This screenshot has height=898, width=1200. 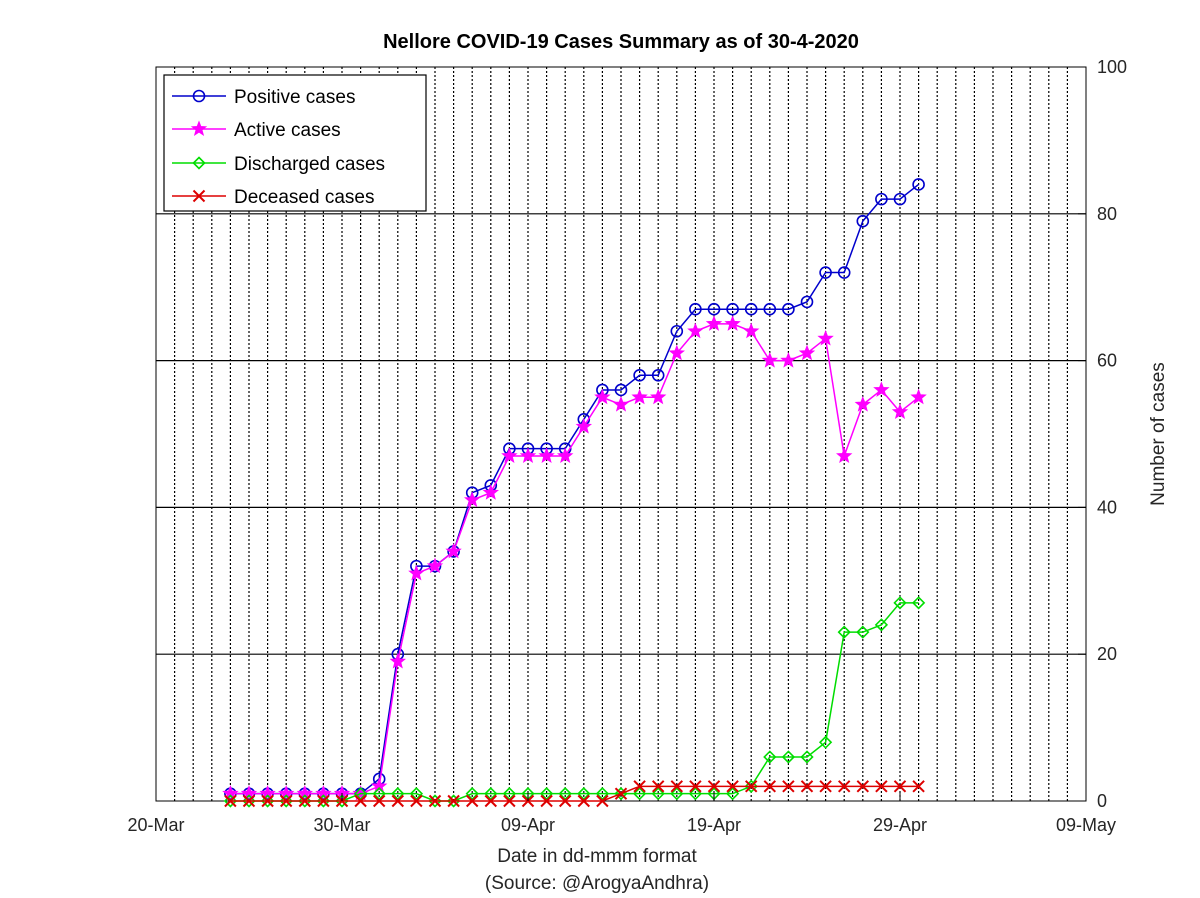 I want to click on series-deceased, so click(x=574, y=794).